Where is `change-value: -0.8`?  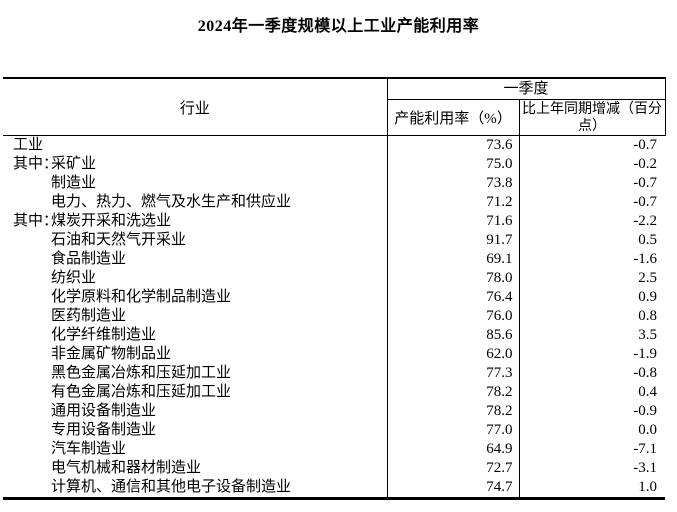
change-value: -0.8 is located at coordinates (592, 373).